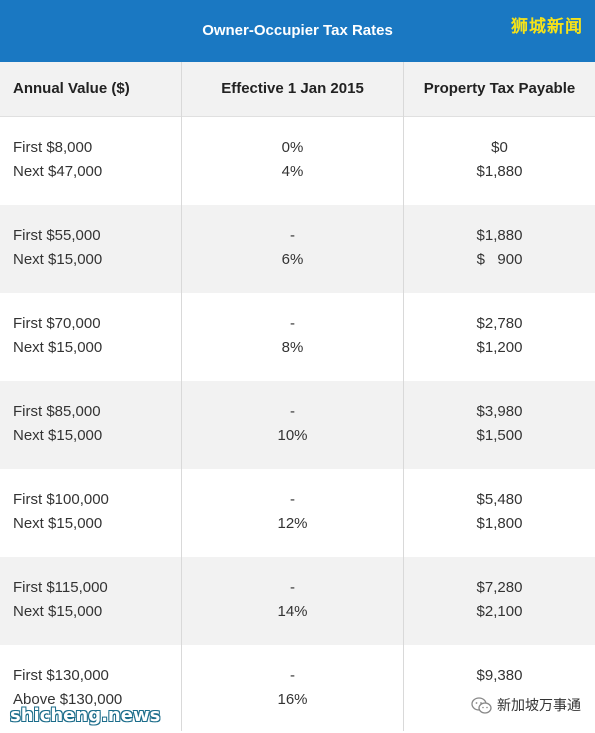 The height and width of the screenshot is (733, 595). Describe the element at coordinates (292, 699) in the screenshot. I see `rate-next: 16%` at that location.